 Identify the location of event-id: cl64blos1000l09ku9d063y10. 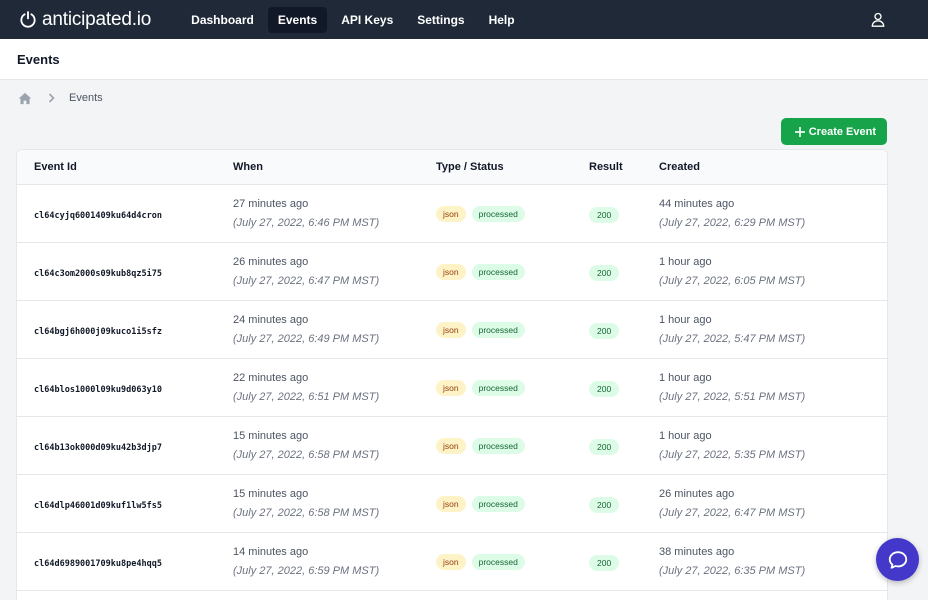
(98, 389).